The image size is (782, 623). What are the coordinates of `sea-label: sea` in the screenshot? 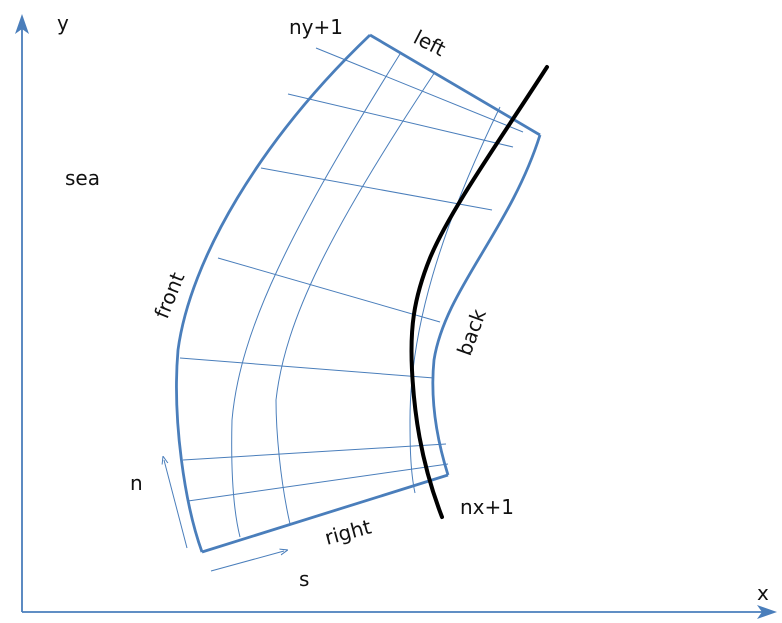 It's located at (82, 178).